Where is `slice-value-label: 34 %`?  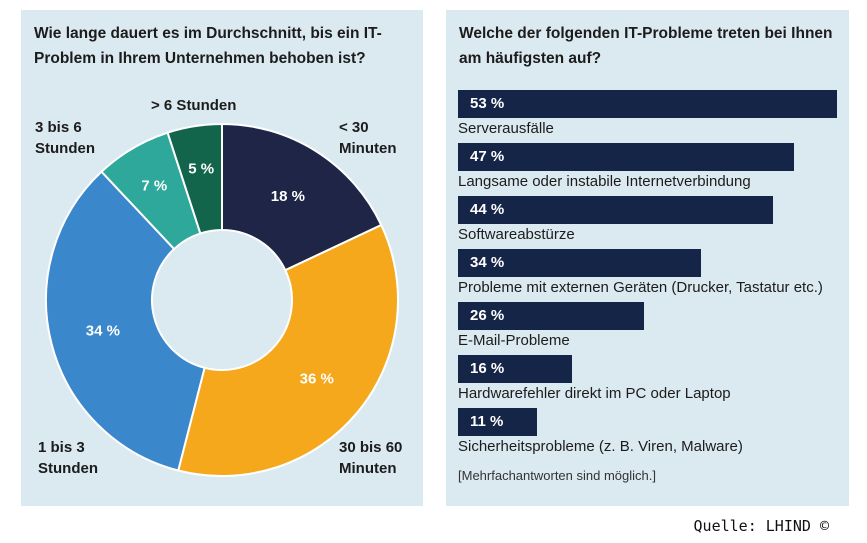
slice-value-label: 34 % is located at coordinates (103, 331).